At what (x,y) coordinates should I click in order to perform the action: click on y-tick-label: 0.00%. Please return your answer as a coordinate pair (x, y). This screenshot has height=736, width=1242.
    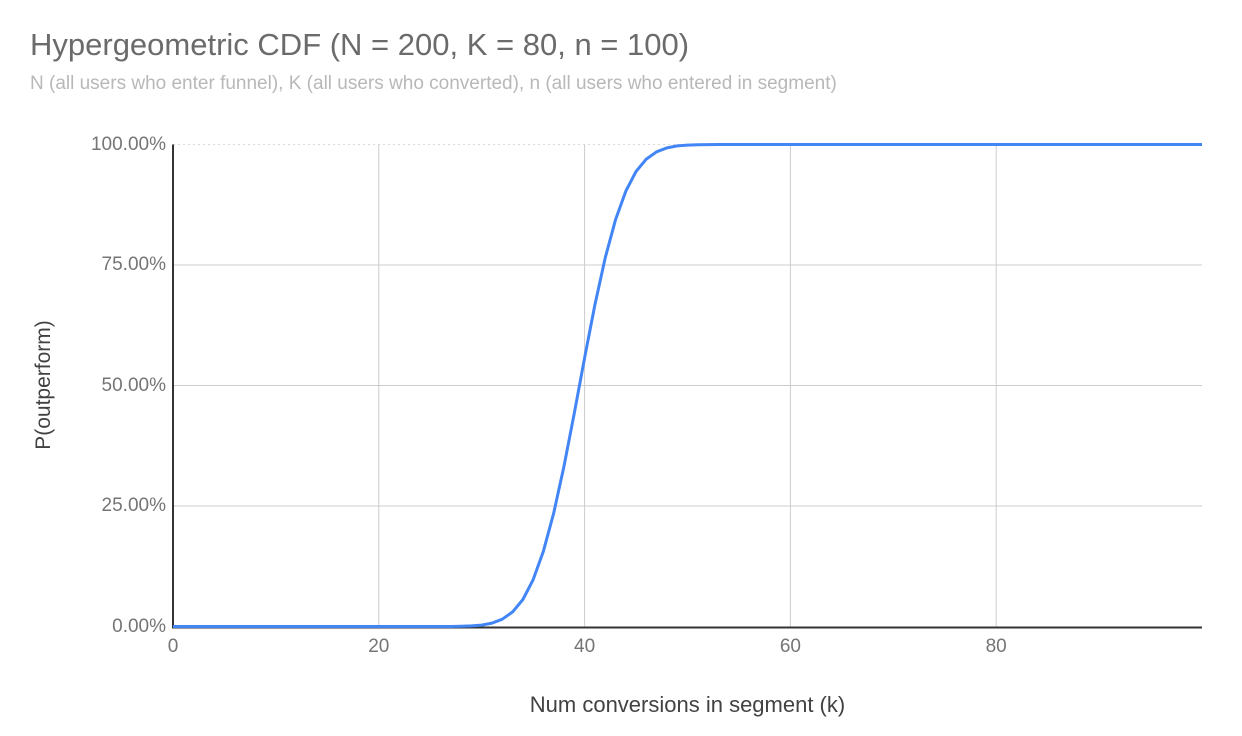
    Looking at the image, I should click on (139, 626).